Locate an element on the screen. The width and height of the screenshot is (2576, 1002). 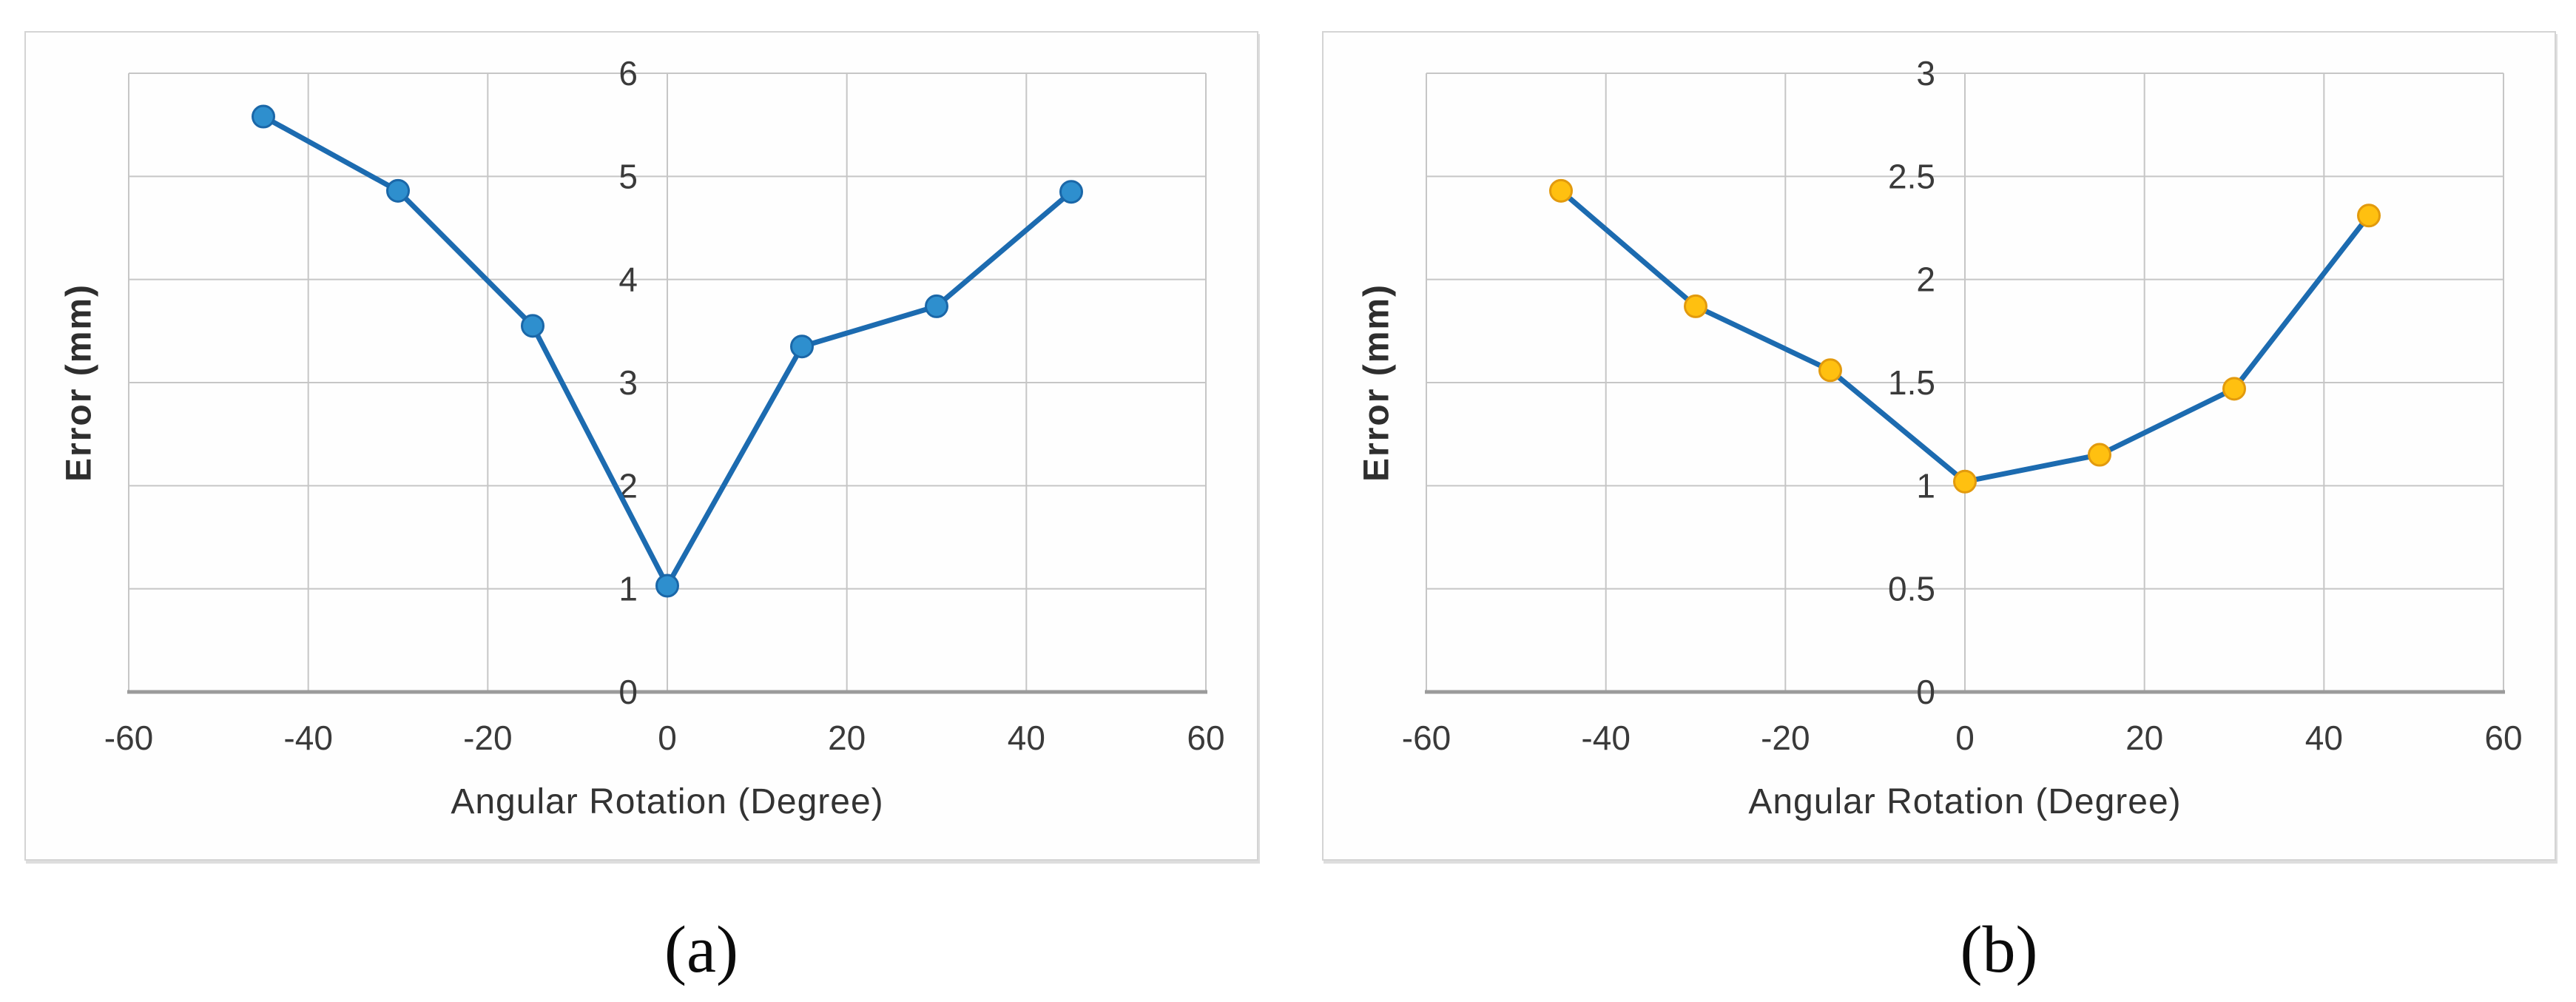
subfigure-label-b: (b) is located at coordinates (1999, 950).